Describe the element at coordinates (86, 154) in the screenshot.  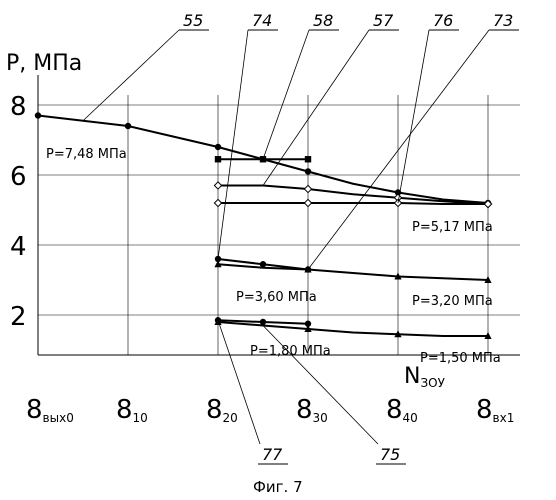
I see `annotation-p748: P=7,48 МПа` at that location.